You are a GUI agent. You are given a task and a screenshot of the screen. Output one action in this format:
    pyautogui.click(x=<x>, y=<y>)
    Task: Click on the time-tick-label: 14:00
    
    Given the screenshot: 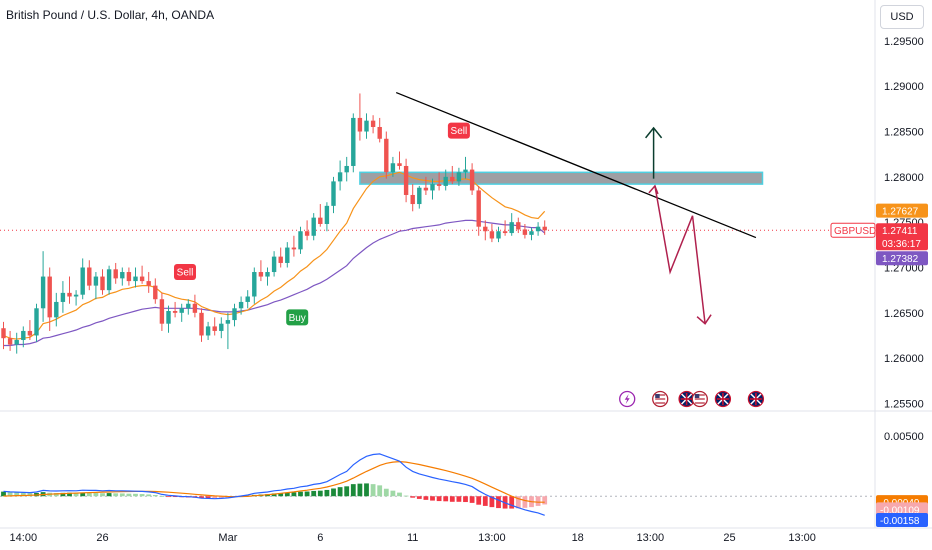 What is the action you would take?
    pyautogui.click(x=24, y=538)
    